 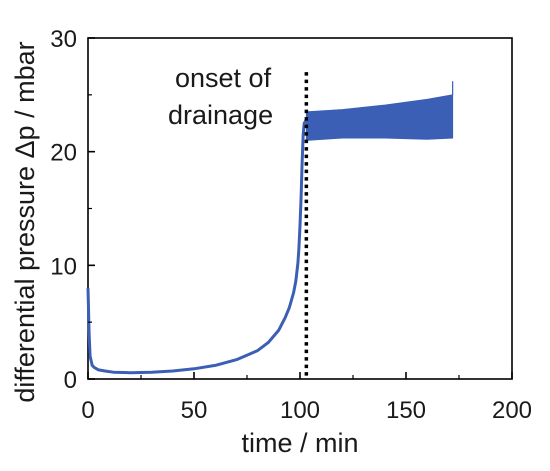 What do you see at coordinates (63, 39) in the screenshot?
I see `y-tick-label: 30` at bounding box center [63, 39].